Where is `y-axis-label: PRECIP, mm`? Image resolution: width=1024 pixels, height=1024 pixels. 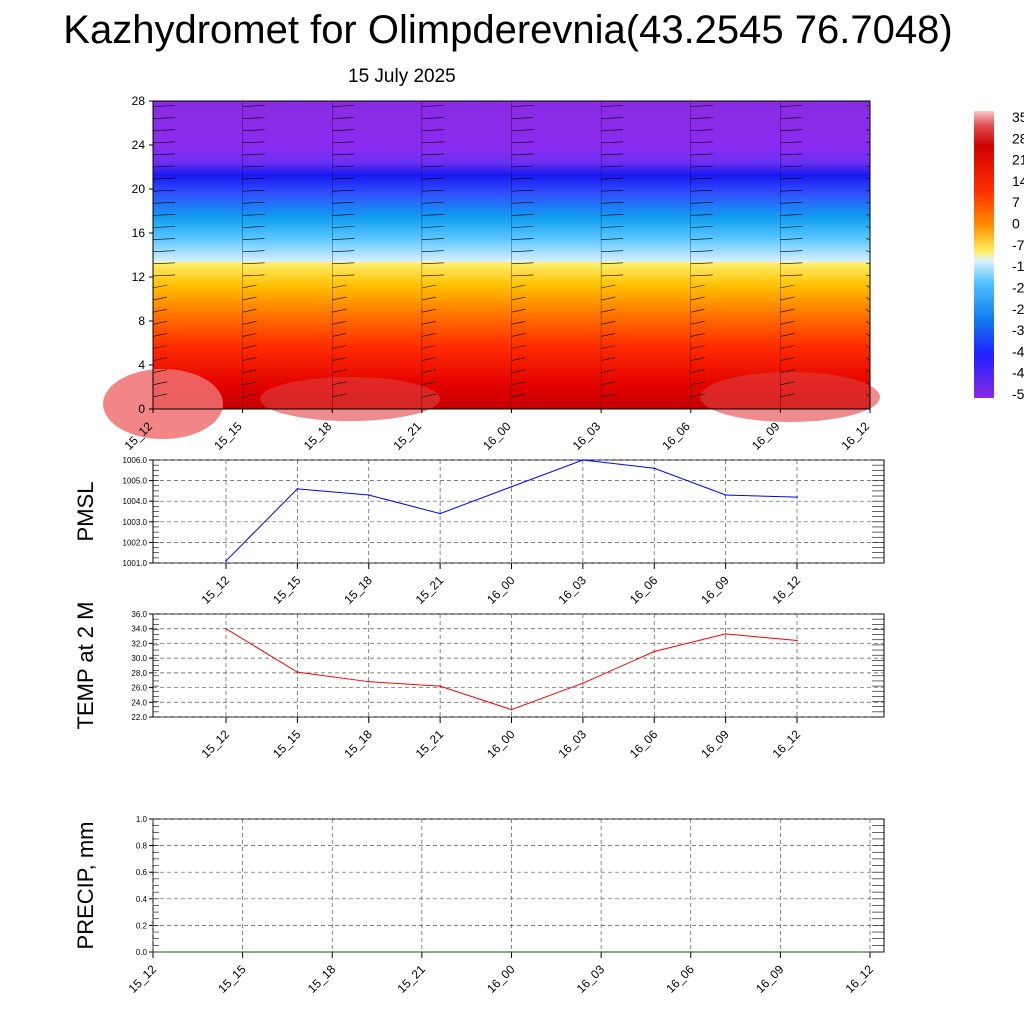
y-axis-label: PRECIP, mm is located at coordinates (85, 886).